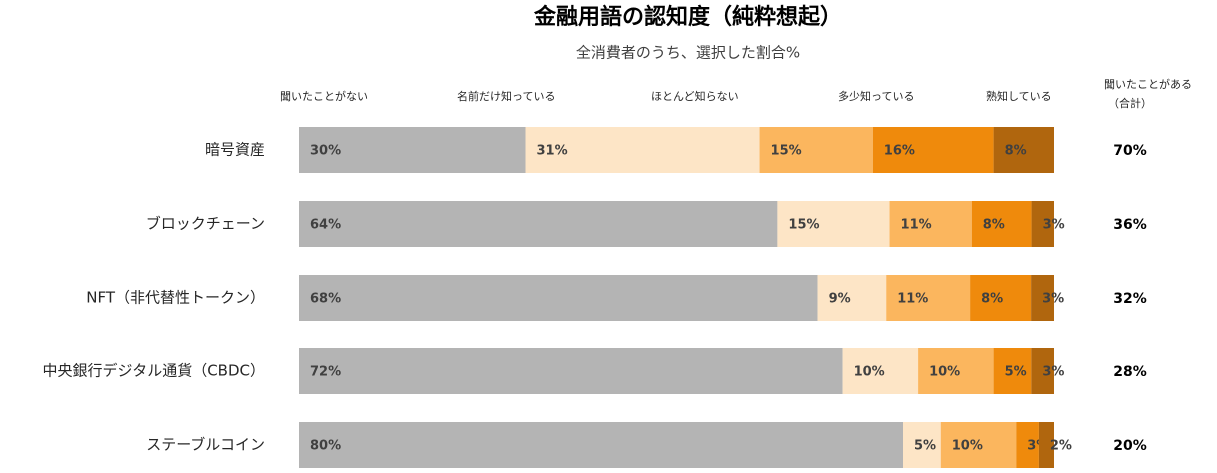 The height and width of the screenshot is (473, 1217). I want to click on category-label: ステーブルコイン, so click(205, 445).